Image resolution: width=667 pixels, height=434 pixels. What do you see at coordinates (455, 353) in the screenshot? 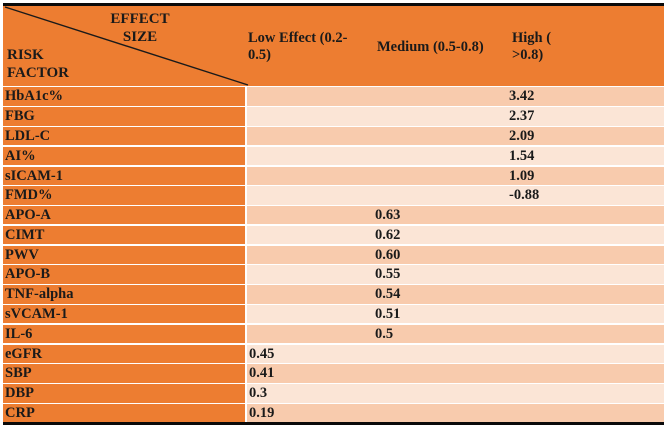
I see `row-data-cells: 0.45` at bounding box center [455, 353].